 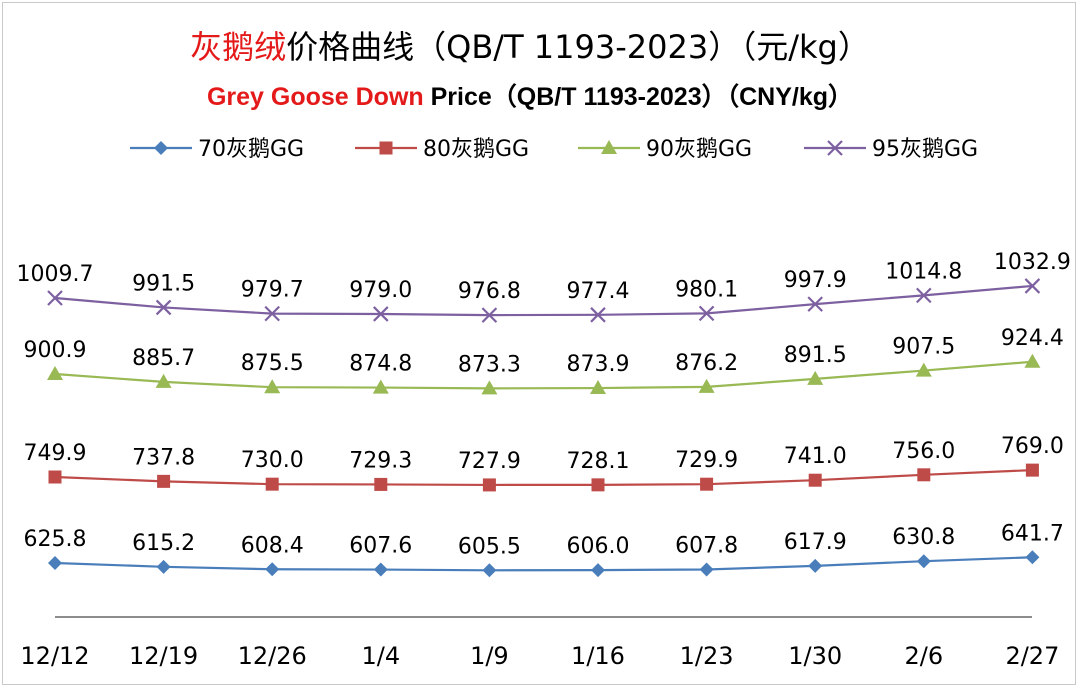 I want to click on data-label: 997.9, so click(x=815, y=280).